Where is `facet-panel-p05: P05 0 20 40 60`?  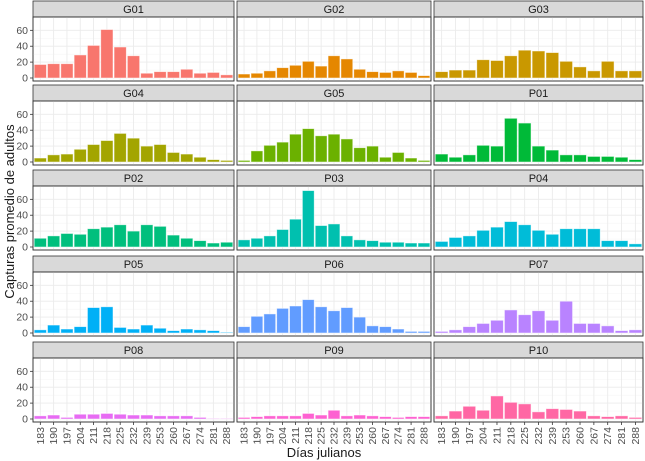
facet-panel-p05: P05 0 20 40 60 is located at coordinates (125, 297).